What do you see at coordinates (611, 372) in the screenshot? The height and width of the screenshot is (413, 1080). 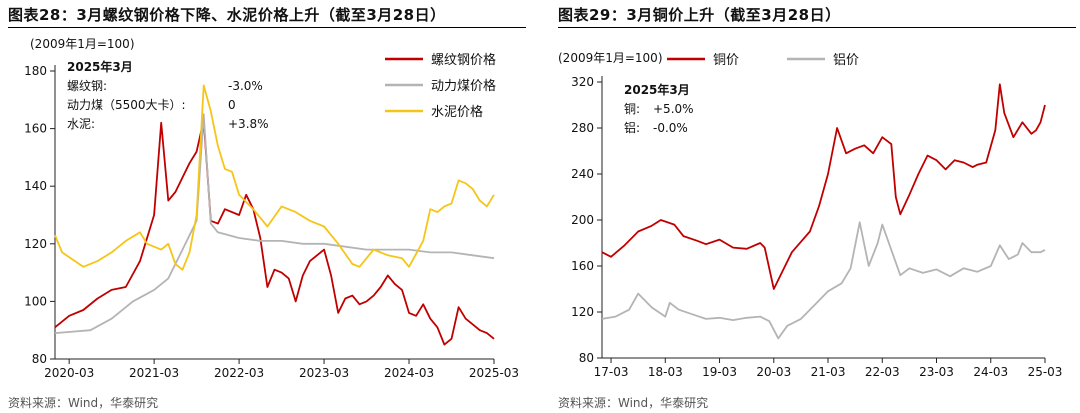 I see `x-tick-label: 17-03` at bounding box center [611, 372].